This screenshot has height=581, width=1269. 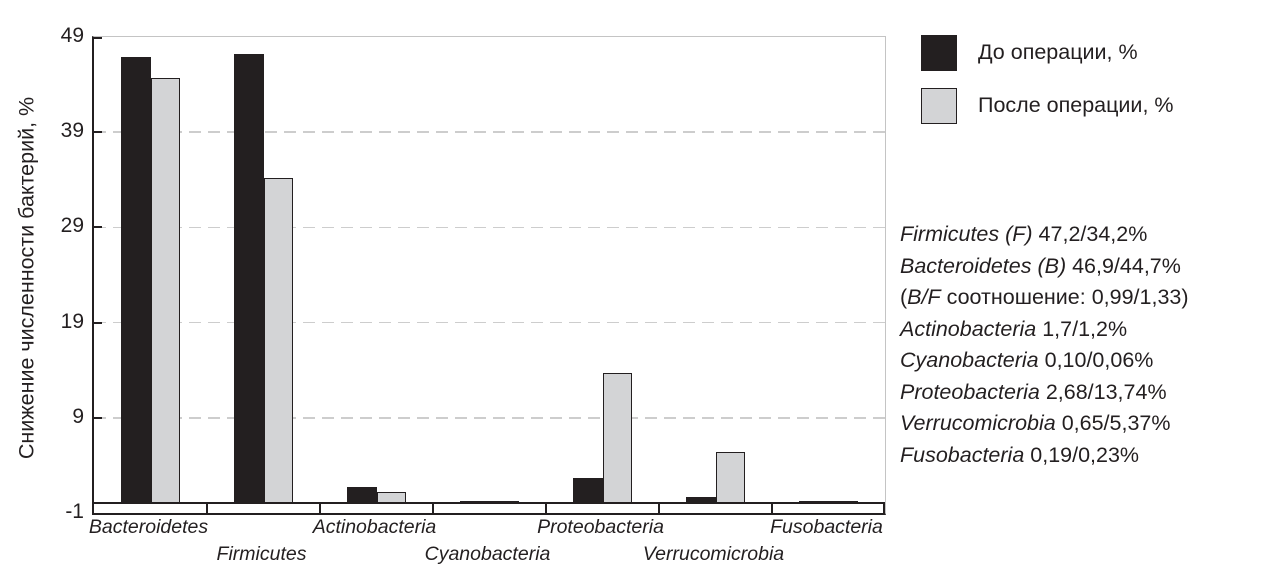 I want to click on annotation-line: Actinobacteria 1,7/1,2%, so click(x=1044, y=330).